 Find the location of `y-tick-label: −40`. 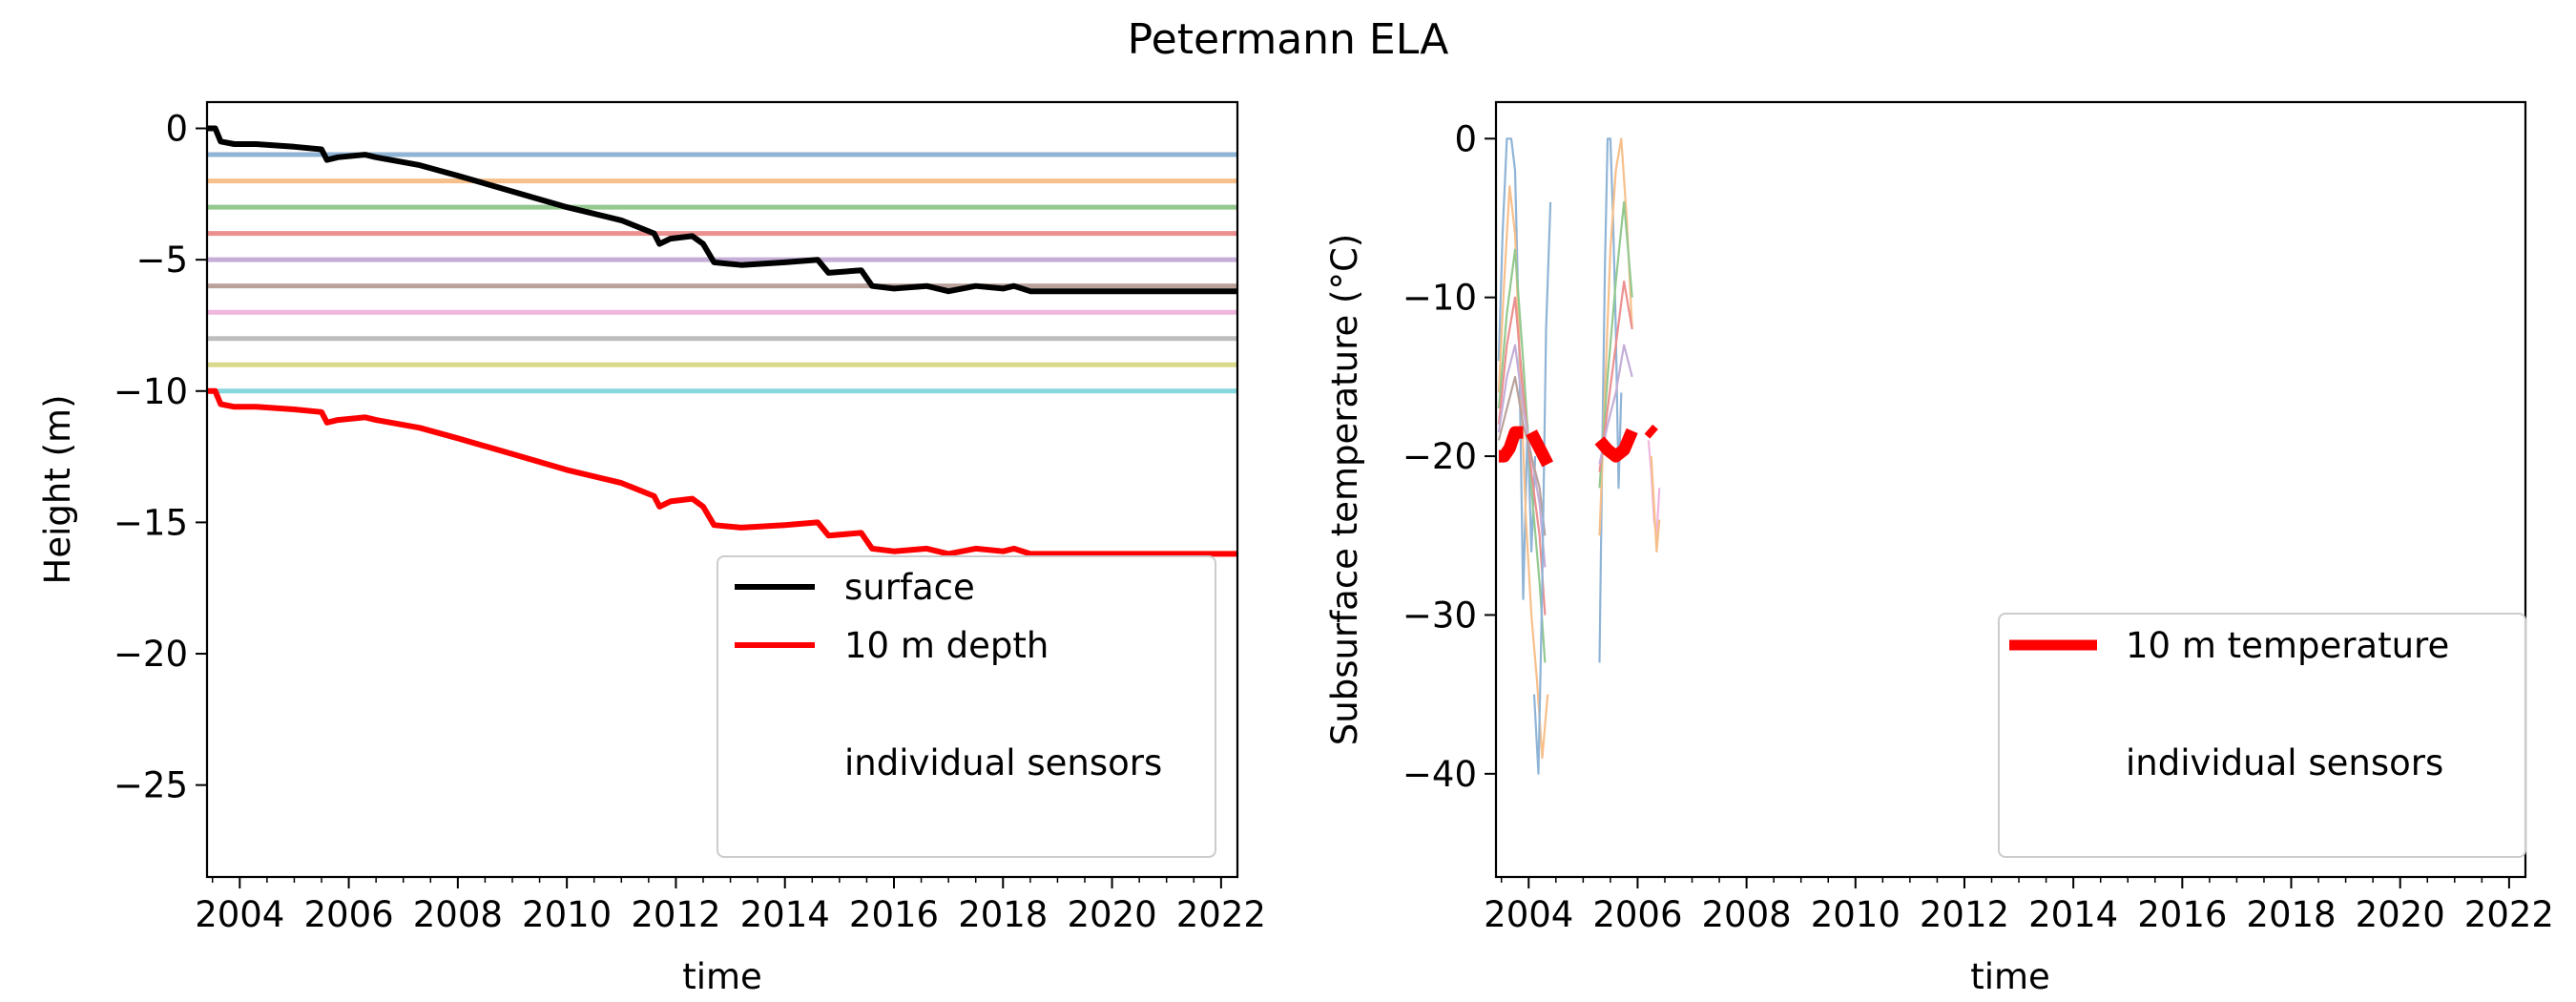

y-tick-label: −40 is located at coordinates (1439, 774).